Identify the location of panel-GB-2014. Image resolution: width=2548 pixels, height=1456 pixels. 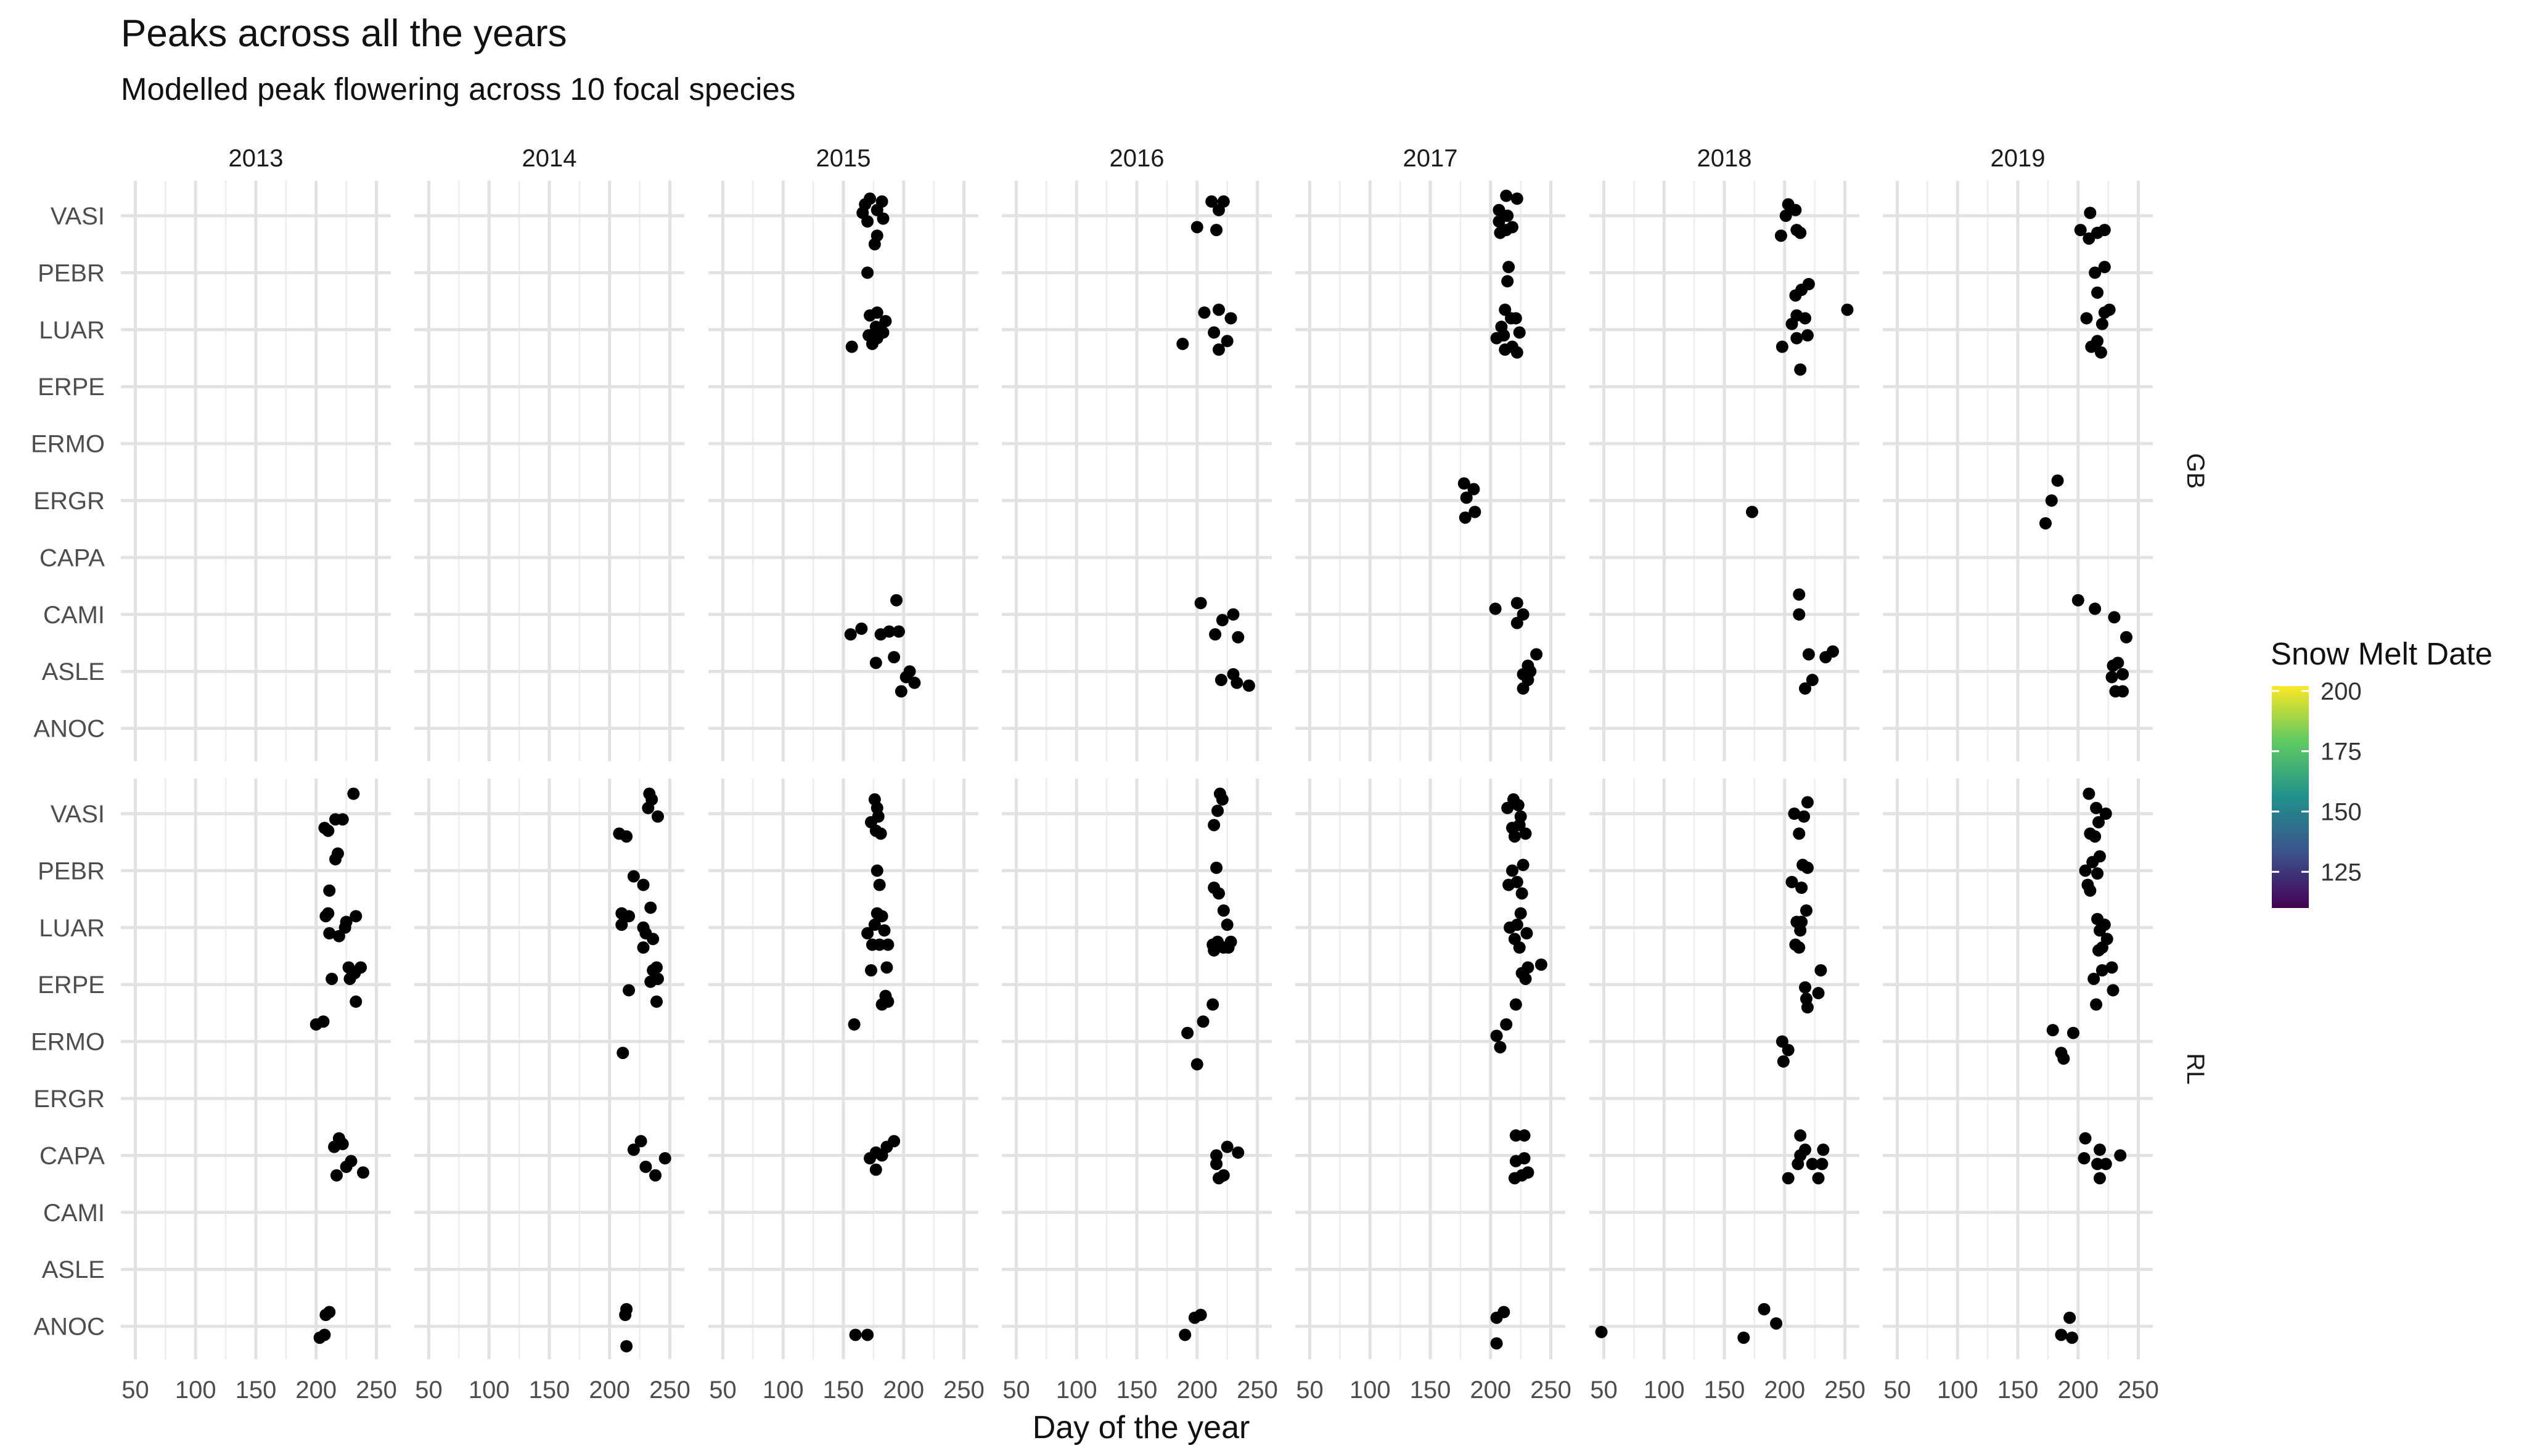
(549, 471).